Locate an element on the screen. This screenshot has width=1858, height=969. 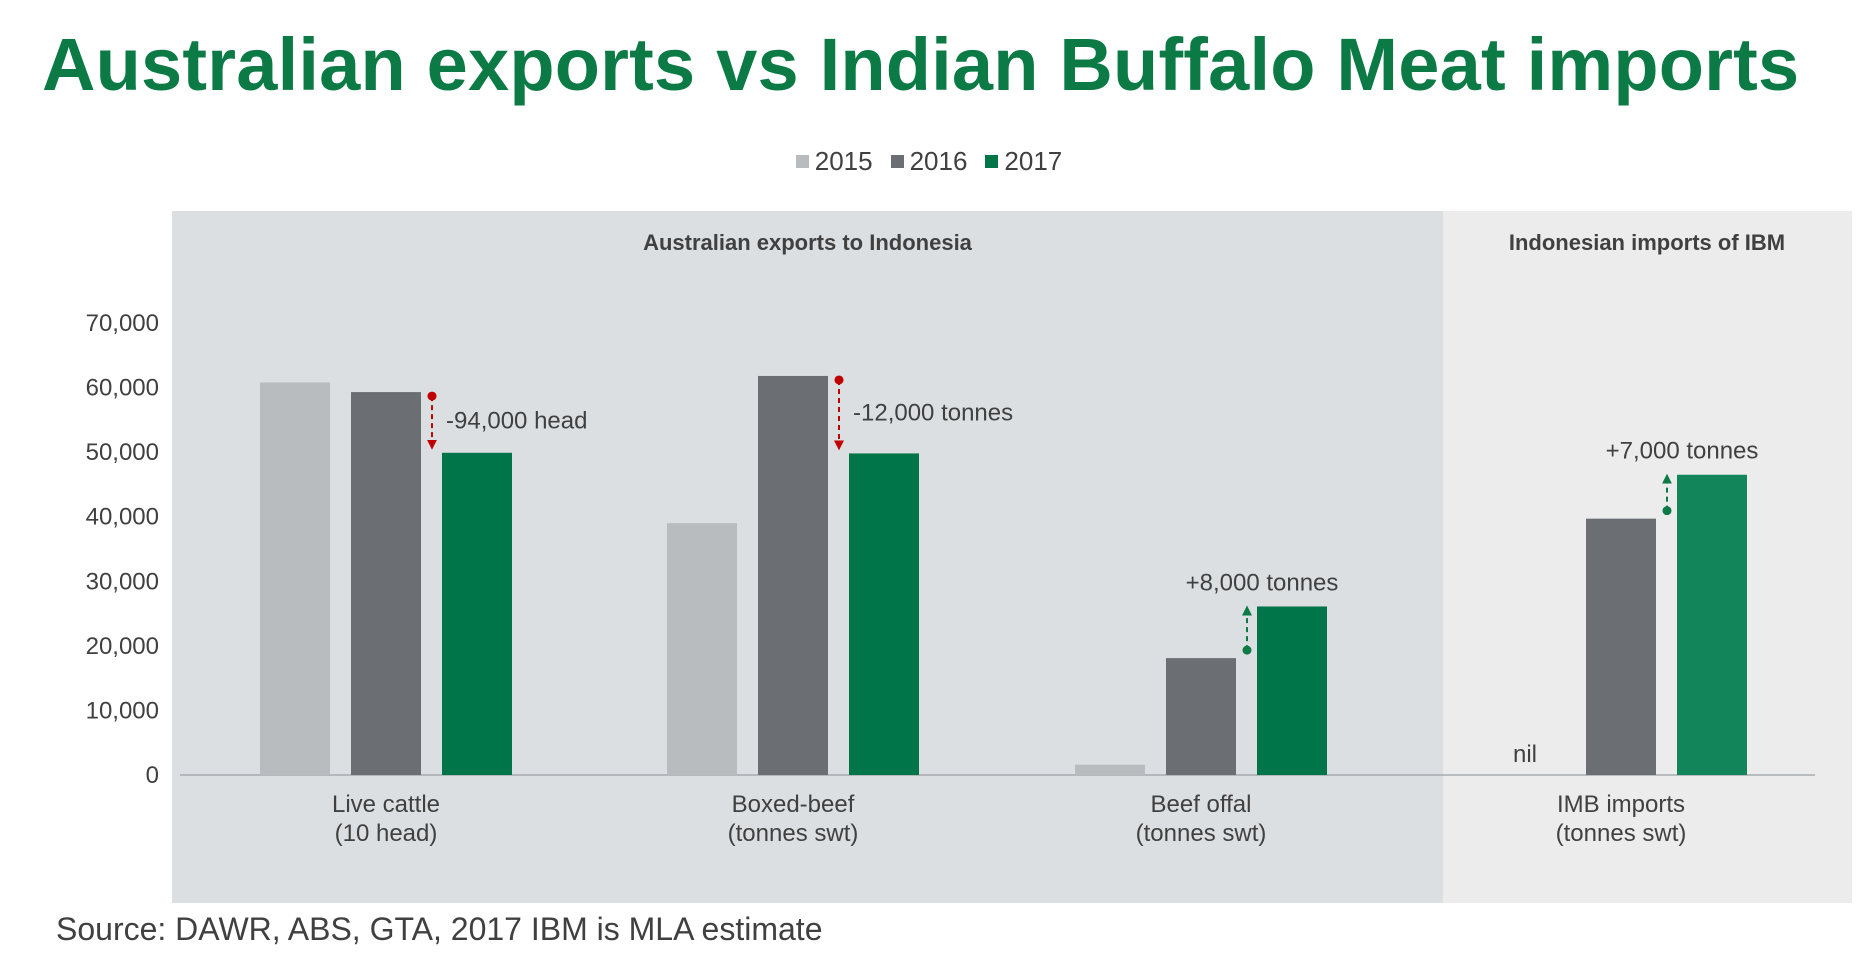
y-tick-label: 60,000 is located at coordinates (122, 388).